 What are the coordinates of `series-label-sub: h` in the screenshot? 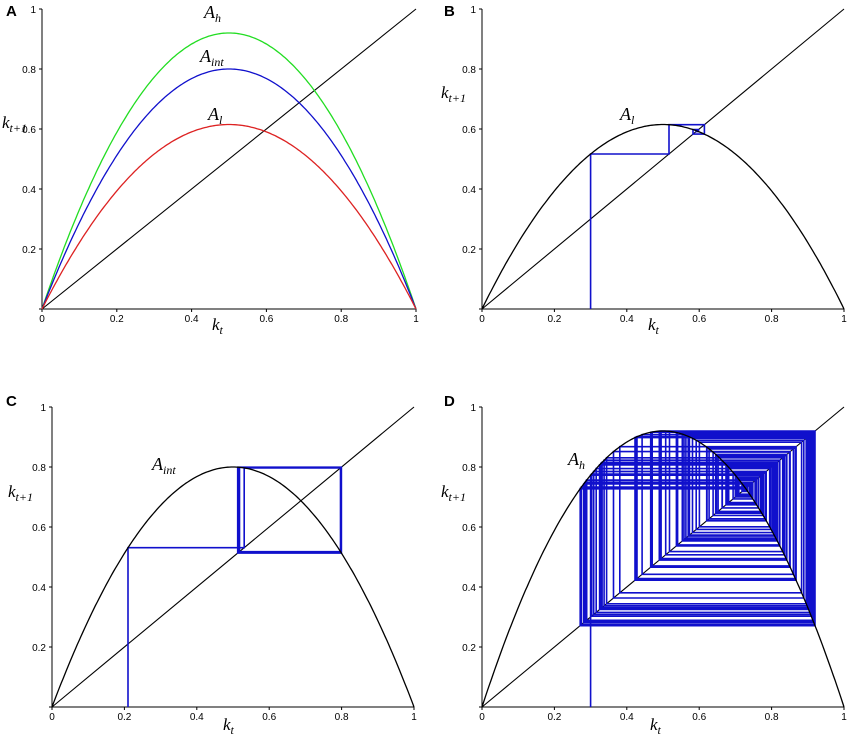 It's located at (582, 465).